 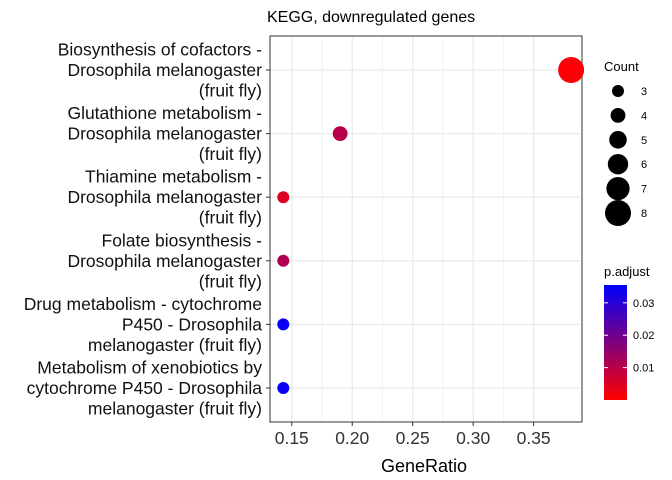 What do you see at coordinates (173, 177) in the screenshot?
I see `y-tick-label-line: Thiamine metabolism -` at bounding box center [173, 177].